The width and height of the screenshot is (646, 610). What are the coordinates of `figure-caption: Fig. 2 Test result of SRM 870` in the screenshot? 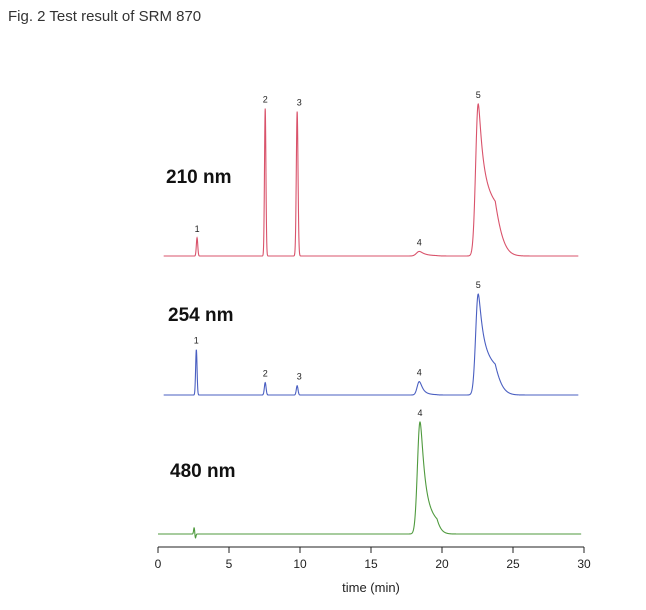 It's located at (105, 16).